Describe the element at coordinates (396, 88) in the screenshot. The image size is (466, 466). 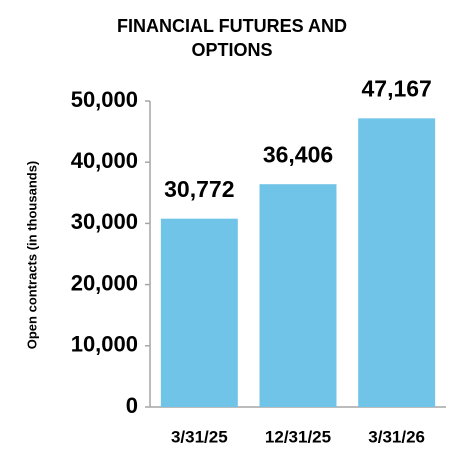
I see `data-label: 47,167` at that location.